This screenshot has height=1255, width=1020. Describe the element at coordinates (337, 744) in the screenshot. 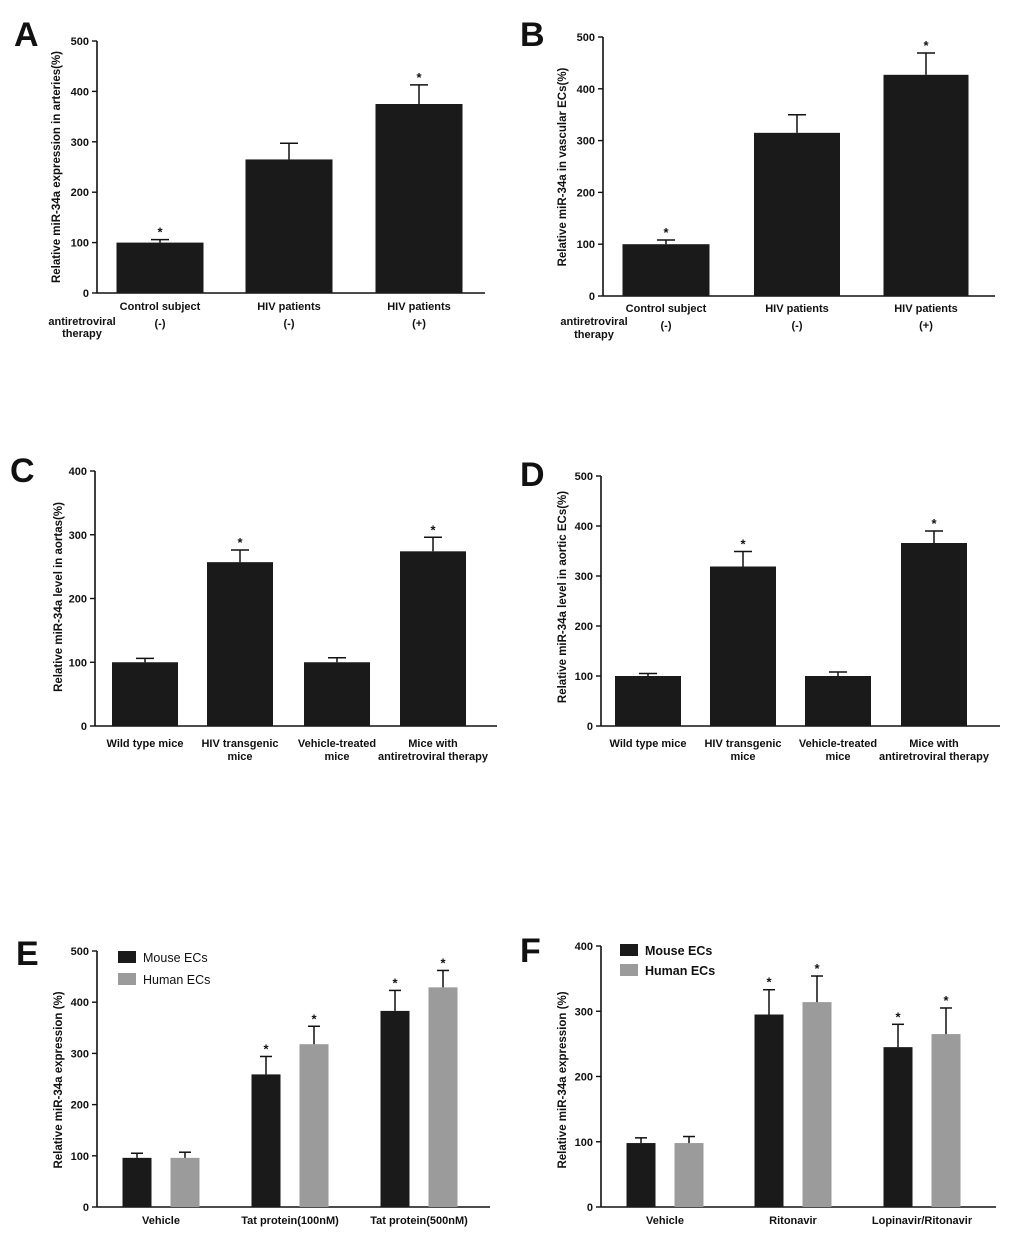

I see `x-category-label: Vehicle-treated` at that location.